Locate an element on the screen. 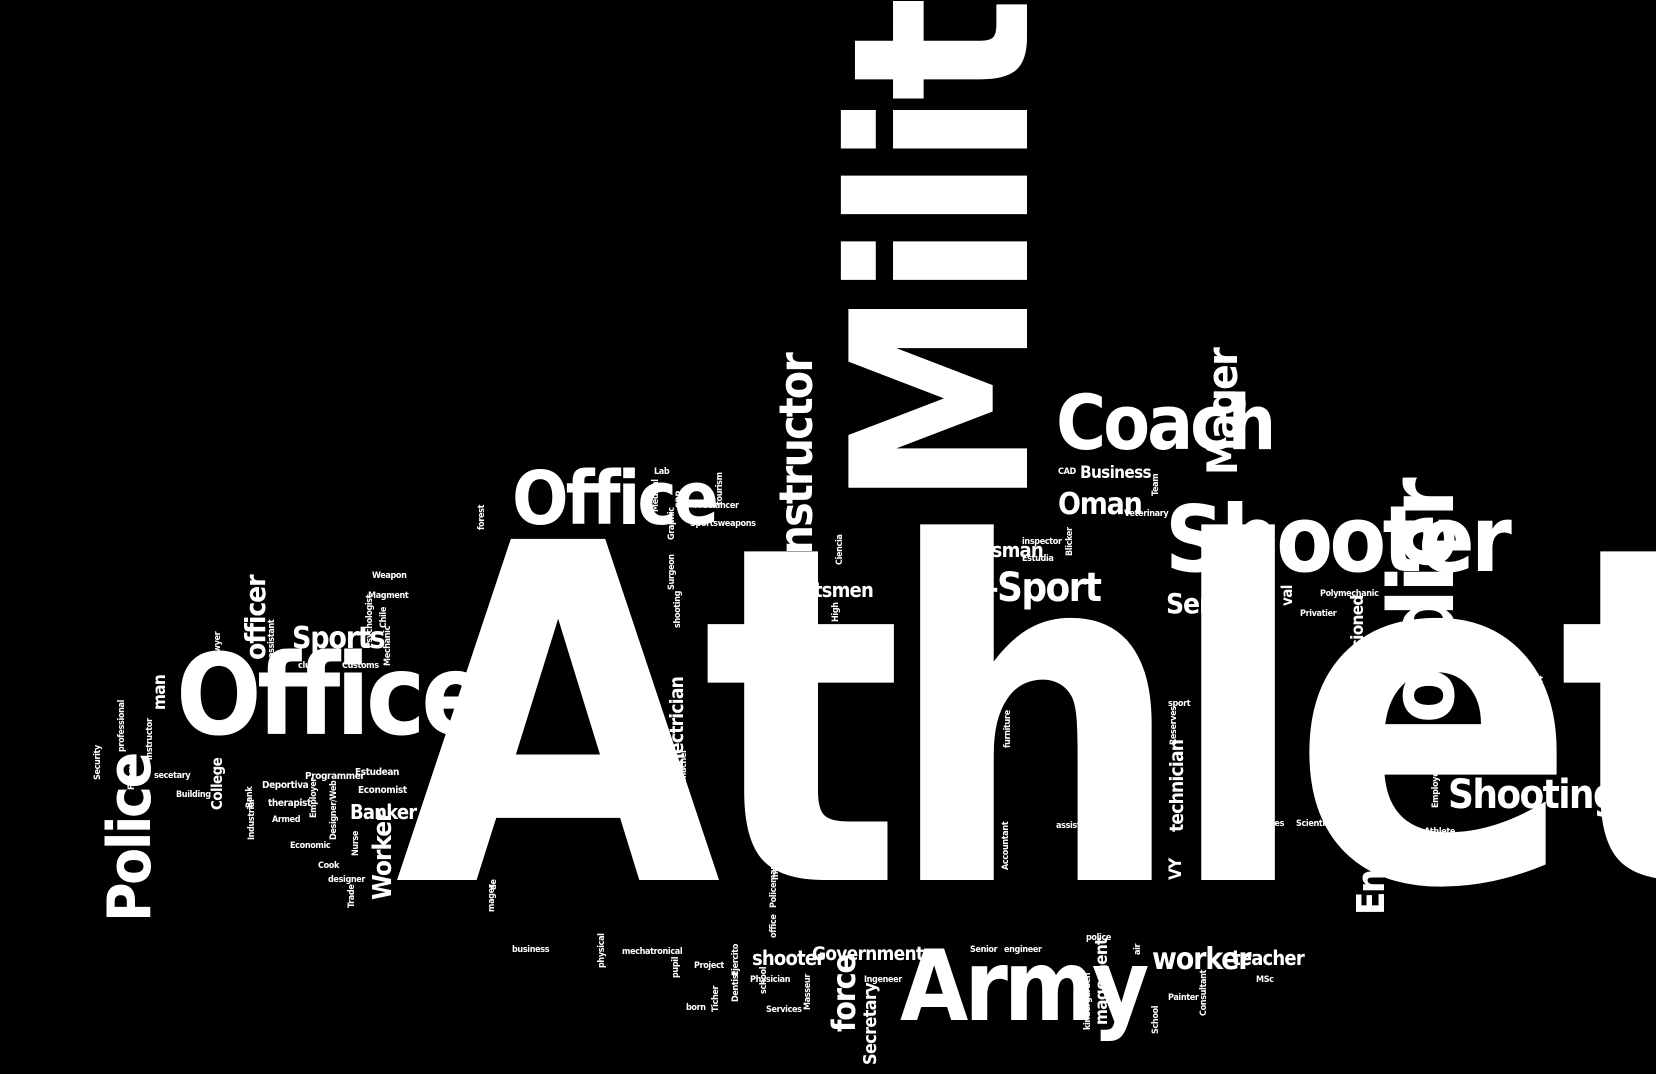  word-military: Military is located at coordinates (942, 254).